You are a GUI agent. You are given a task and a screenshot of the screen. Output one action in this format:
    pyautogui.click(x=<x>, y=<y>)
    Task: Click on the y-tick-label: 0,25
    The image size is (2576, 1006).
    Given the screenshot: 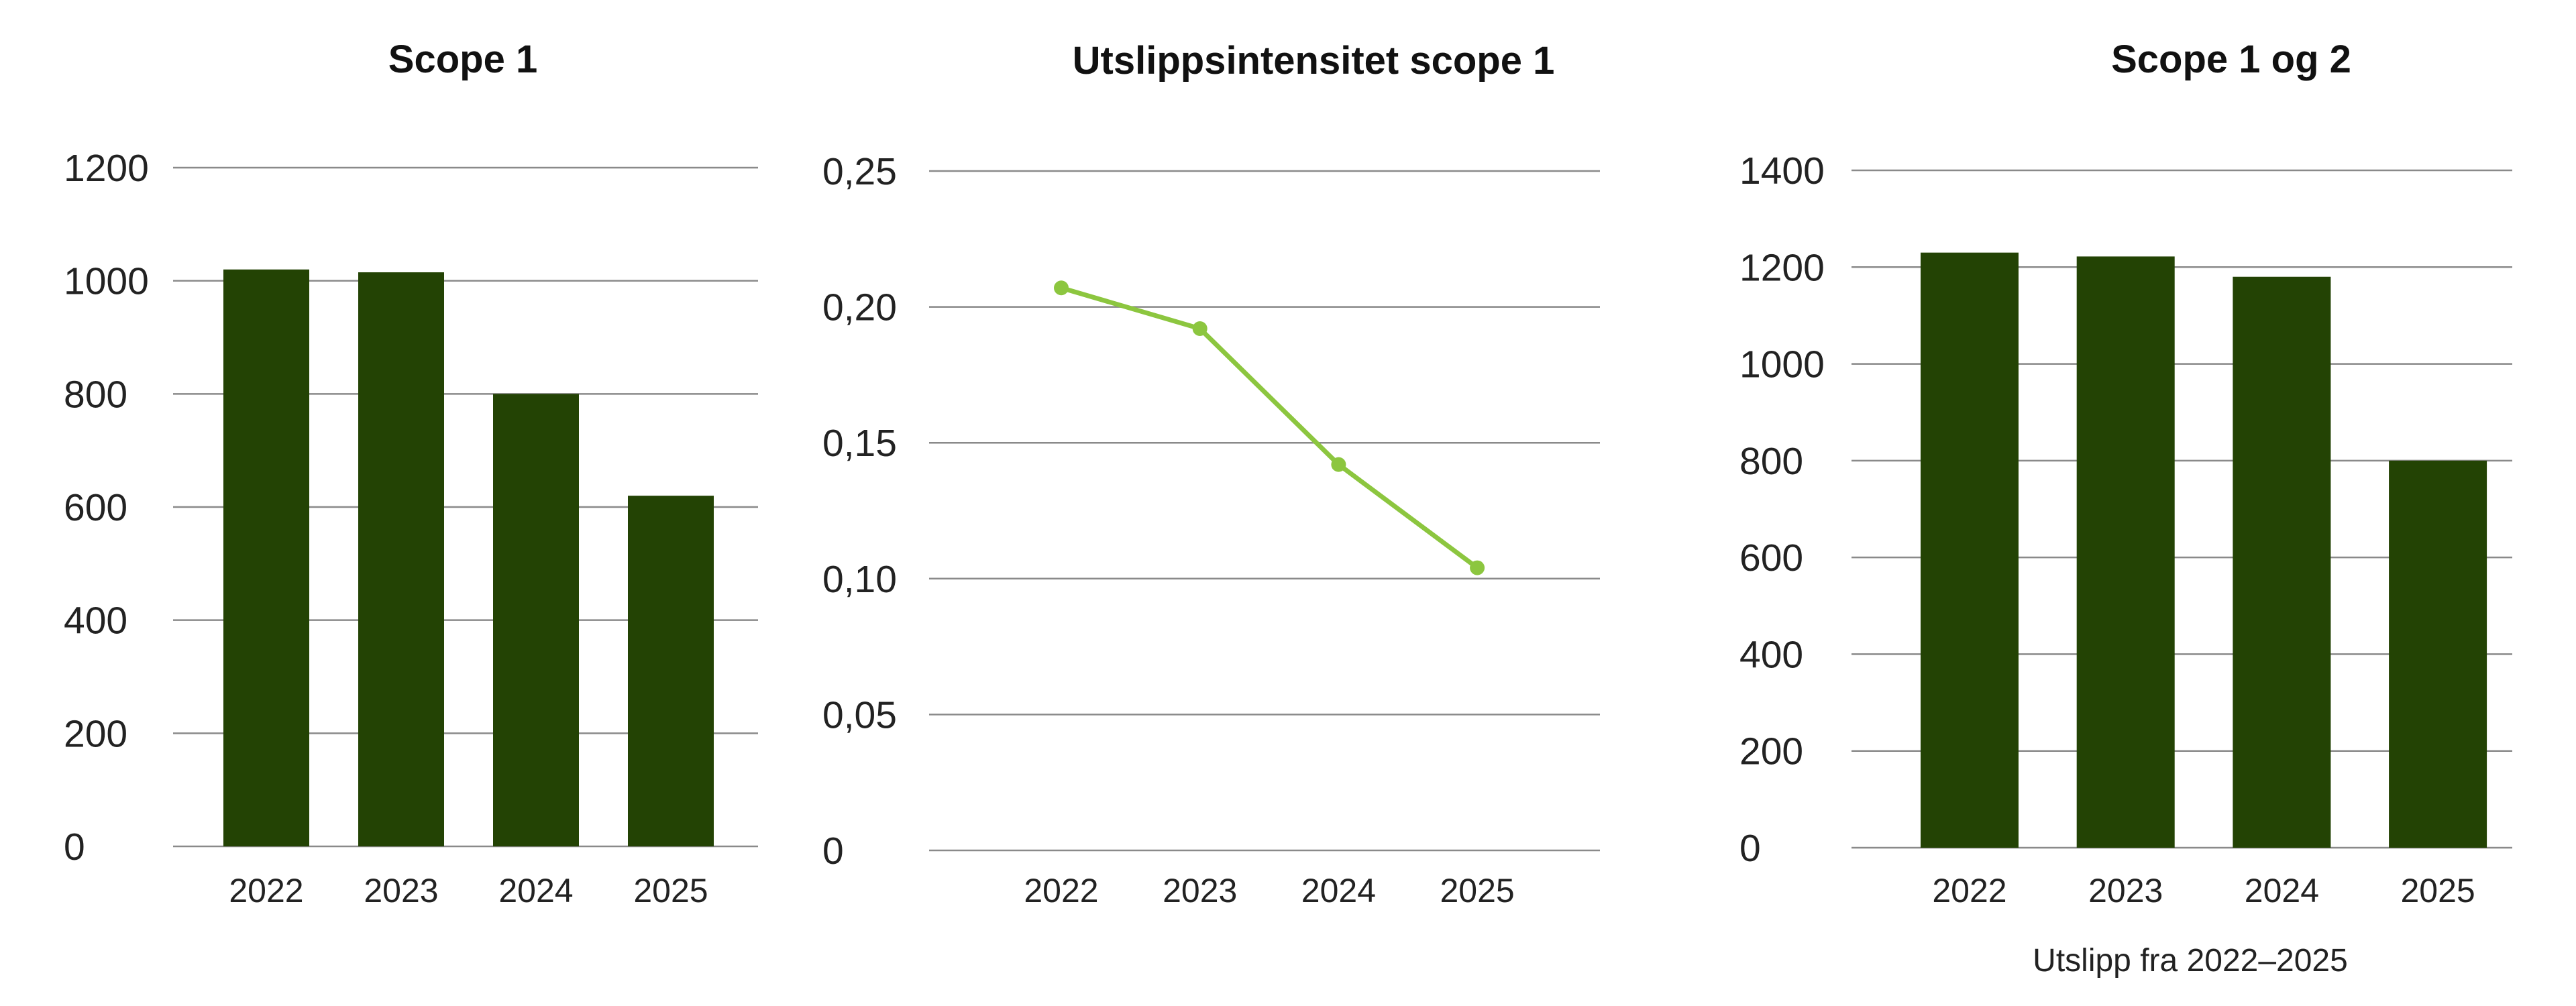 What is the action you would take?
    pyautogui.click(x=859, y=171)
    